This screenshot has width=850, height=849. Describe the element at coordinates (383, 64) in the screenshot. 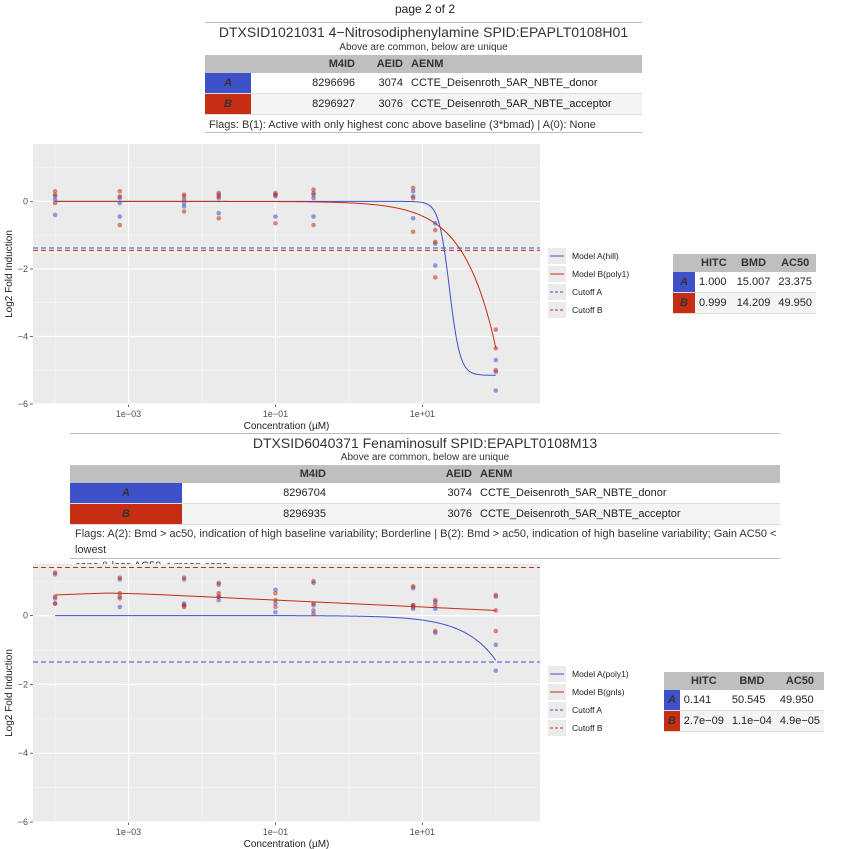

I see `header-aeid: AEID` at that location.